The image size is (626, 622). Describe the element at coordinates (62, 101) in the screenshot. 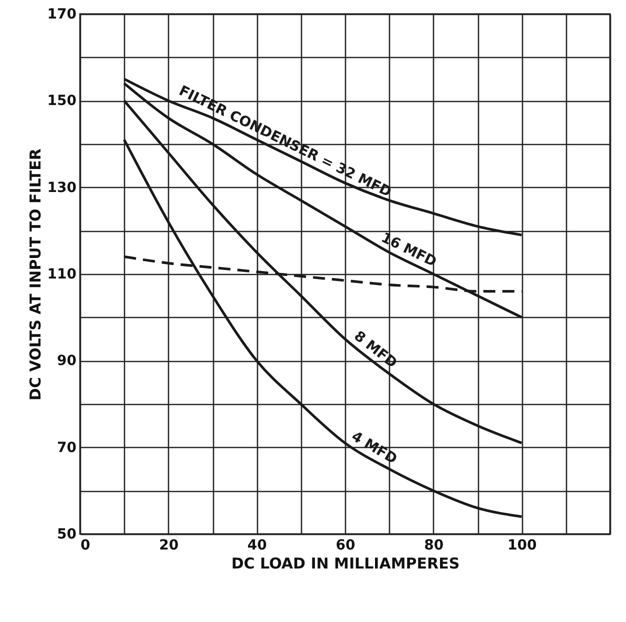

I see `y-tick-label: 150` at that location.